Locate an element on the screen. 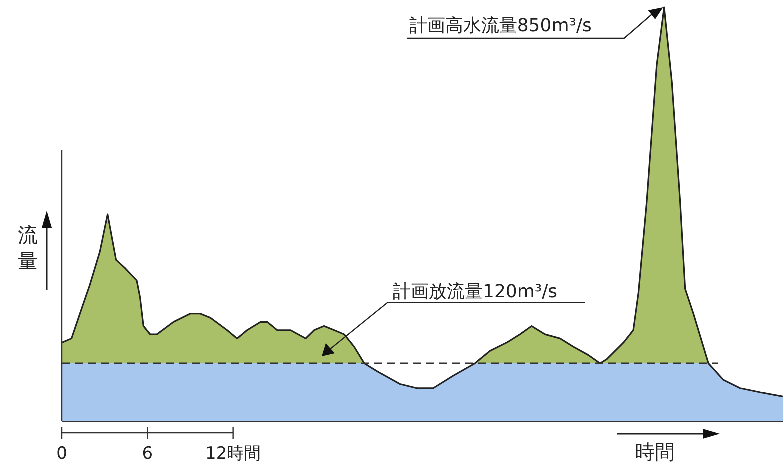 The image size is (783, 465). y-axis-title: 流量 is located at coordinates (28, 248).